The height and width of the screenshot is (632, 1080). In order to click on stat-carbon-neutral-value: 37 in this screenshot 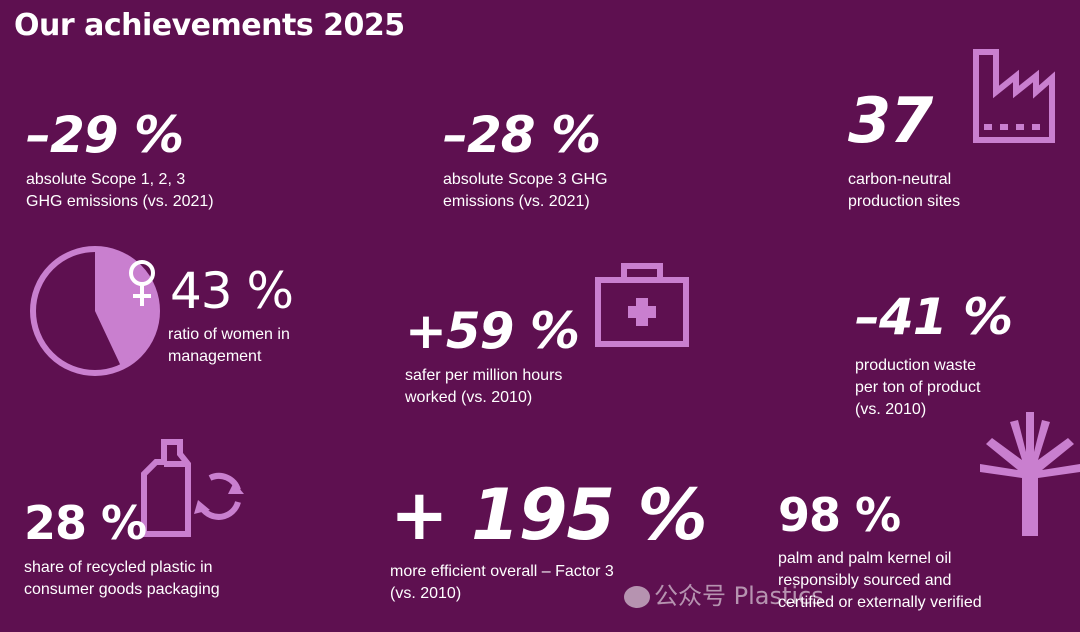, I will do `click(890, 120)`.